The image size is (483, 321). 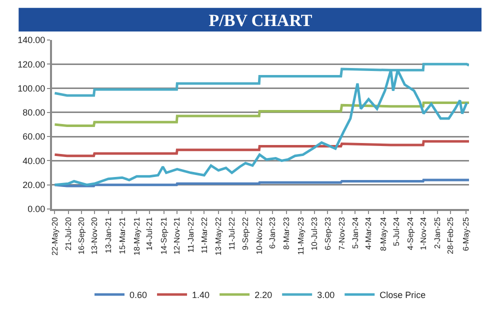 I want to click on x-tick-label: 6-Sep-23, so click(x=327, y=233).